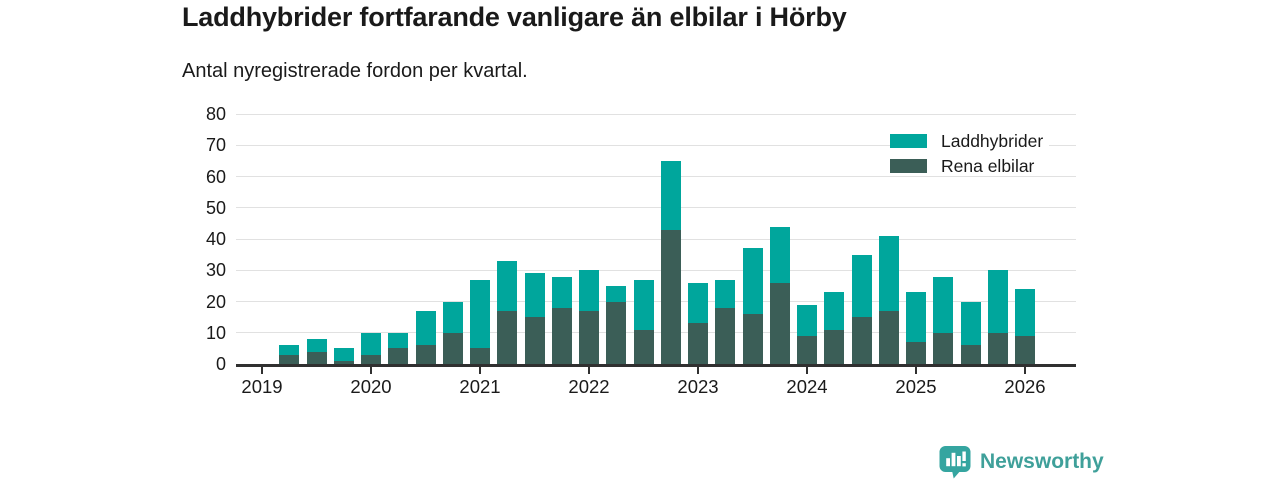  I want to click on x-axis-line, so click(656, 365).